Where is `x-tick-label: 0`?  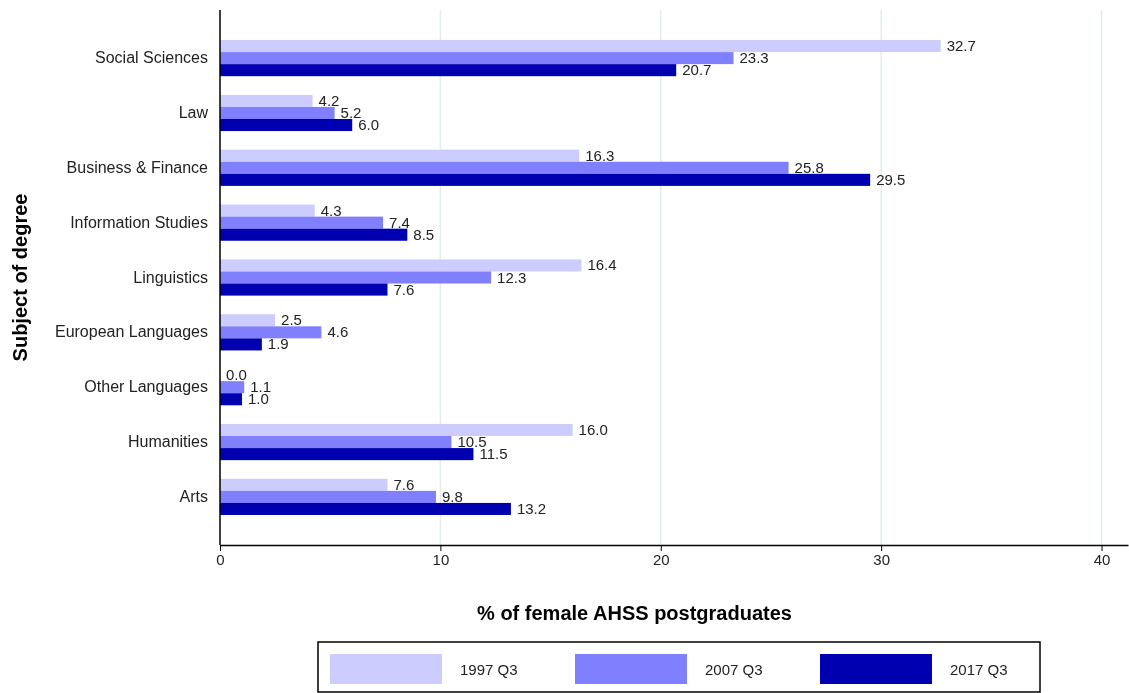
x-tick-label: 0 is located at coordinates (220, 559).